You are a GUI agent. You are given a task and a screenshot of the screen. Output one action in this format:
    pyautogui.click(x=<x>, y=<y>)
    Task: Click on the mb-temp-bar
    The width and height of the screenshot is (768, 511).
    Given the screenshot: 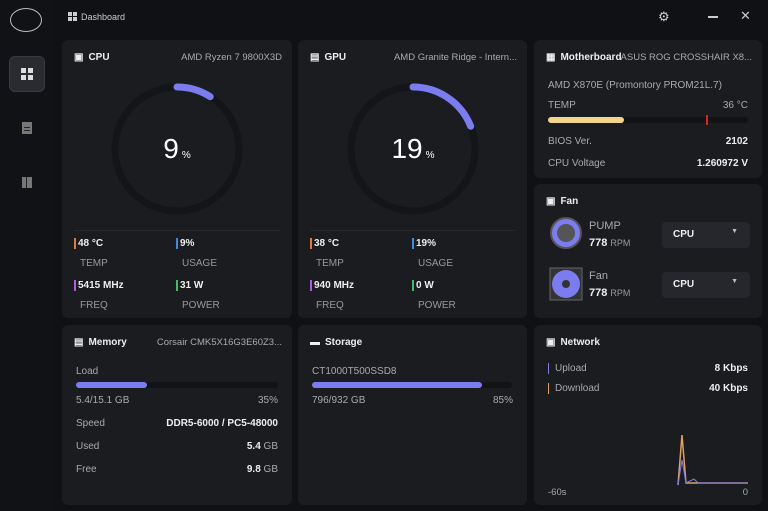 What is the action you would take?
    pyautogui.click(x=648, y=120)
    